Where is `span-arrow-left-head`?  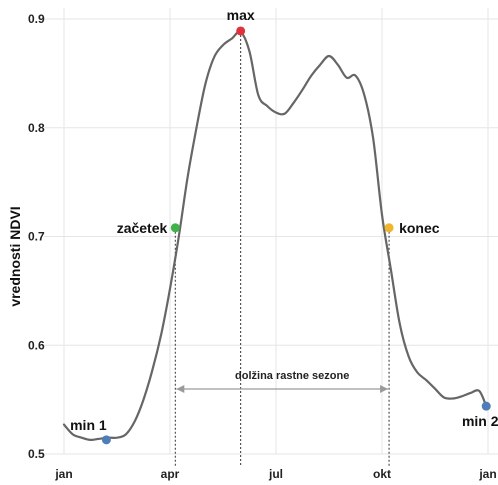
span-arrow-left-head is located at coordinates (180, 389).